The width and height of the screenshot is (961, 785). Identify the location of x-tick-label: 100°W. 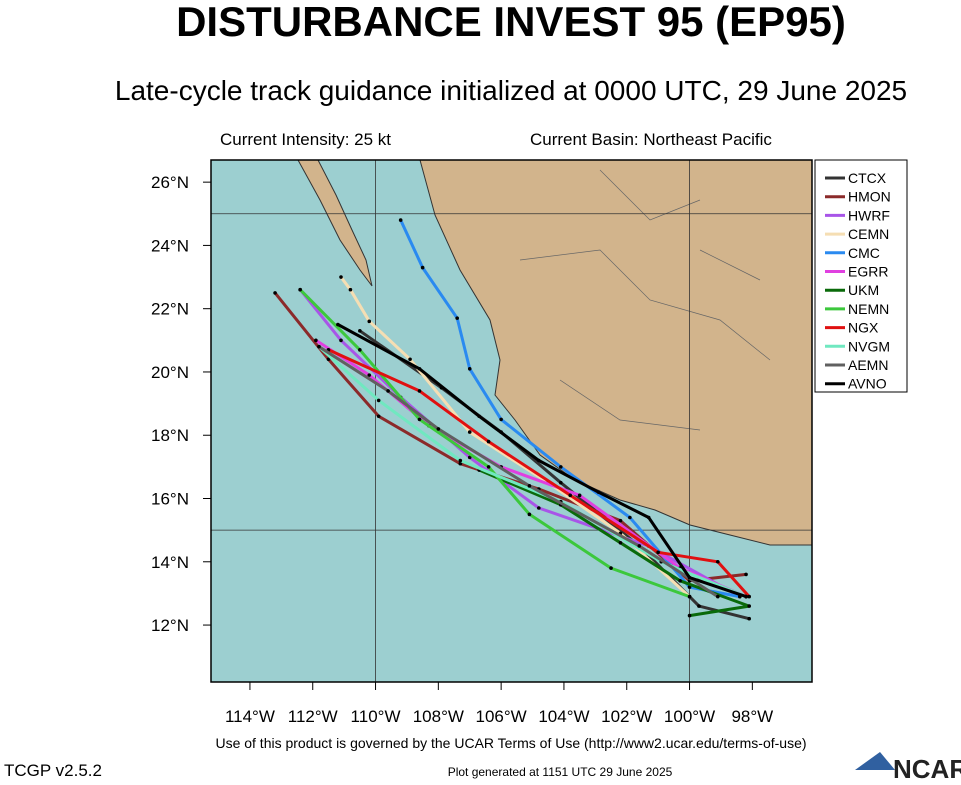
(689, 716).